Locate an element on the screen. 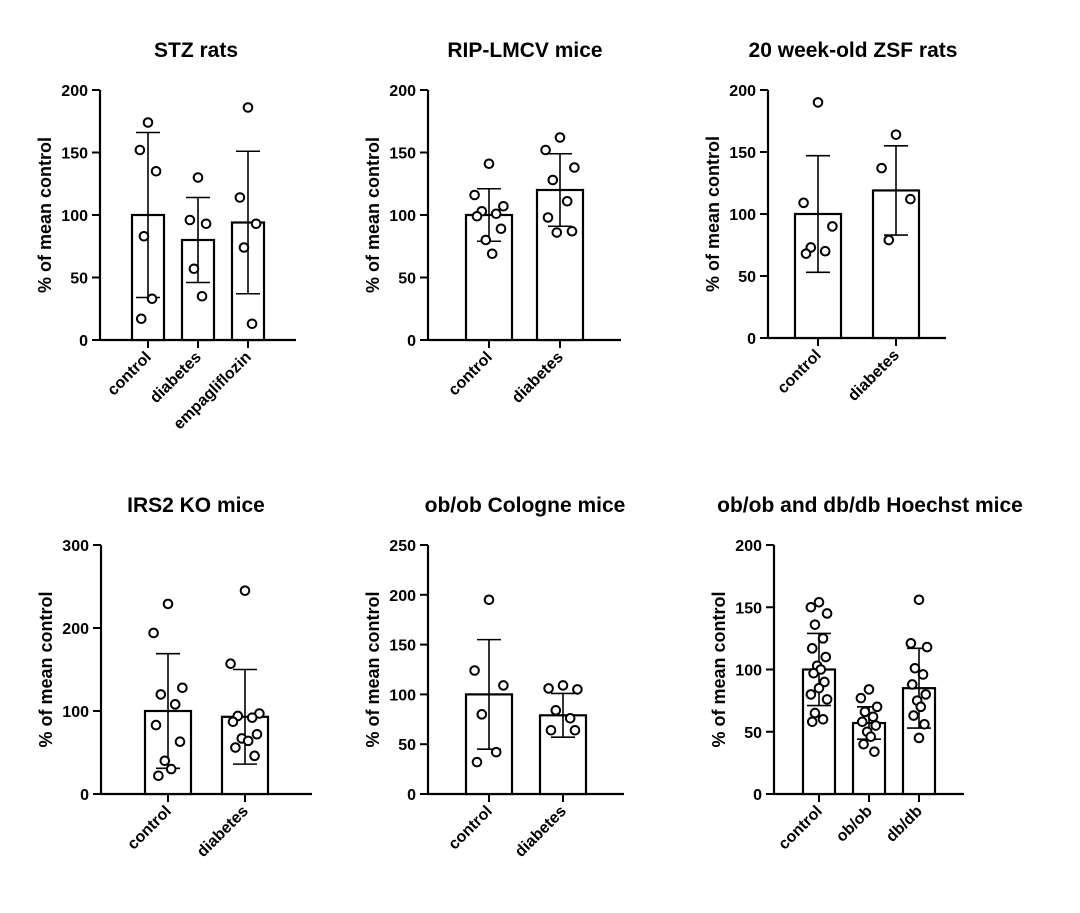 This screenshot has width=1080, height=913. y-tick-label: 250 is located at coordinates (402, 546).